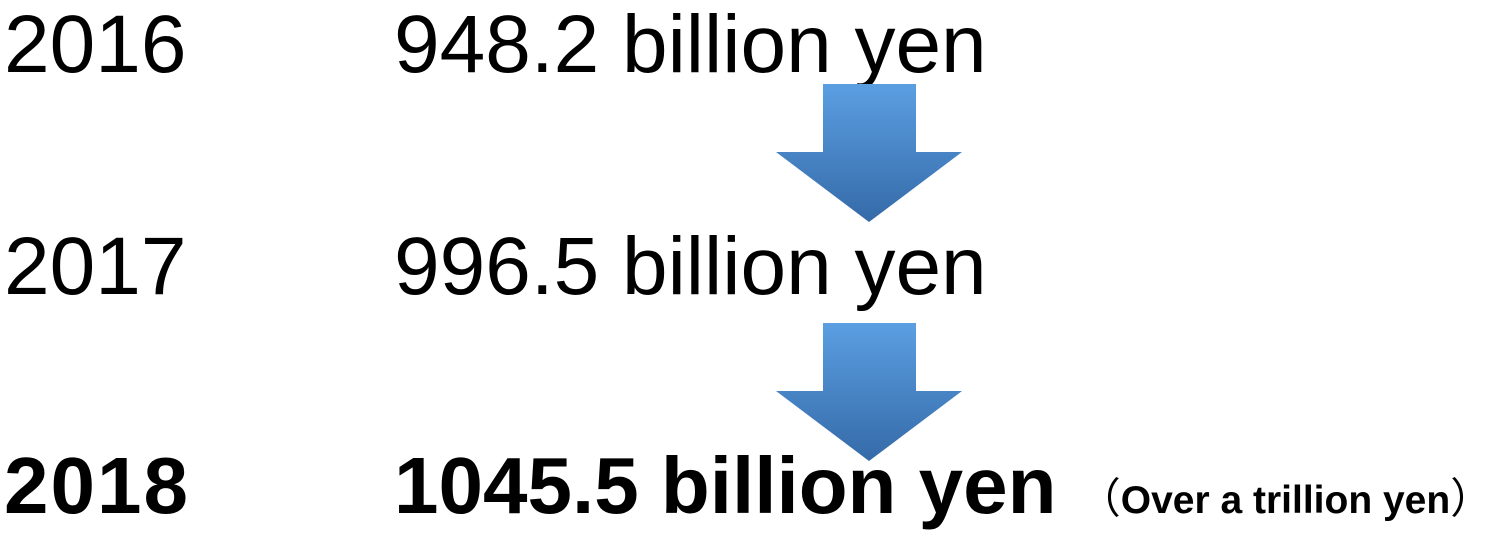 The width and height of the screenshot is (1488, 558). I want to click on amount-label: 996.5 billion yen, so click(690, 266).